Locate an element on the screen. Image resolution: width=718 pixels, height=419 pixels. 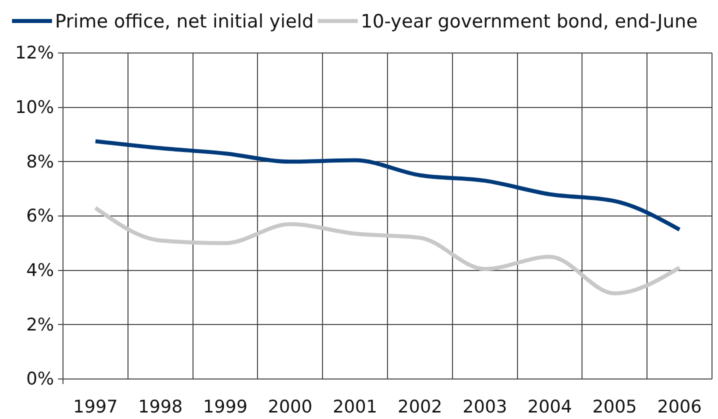
legend-label: Prime office, net initial yield is located at coordinates (184, 22).